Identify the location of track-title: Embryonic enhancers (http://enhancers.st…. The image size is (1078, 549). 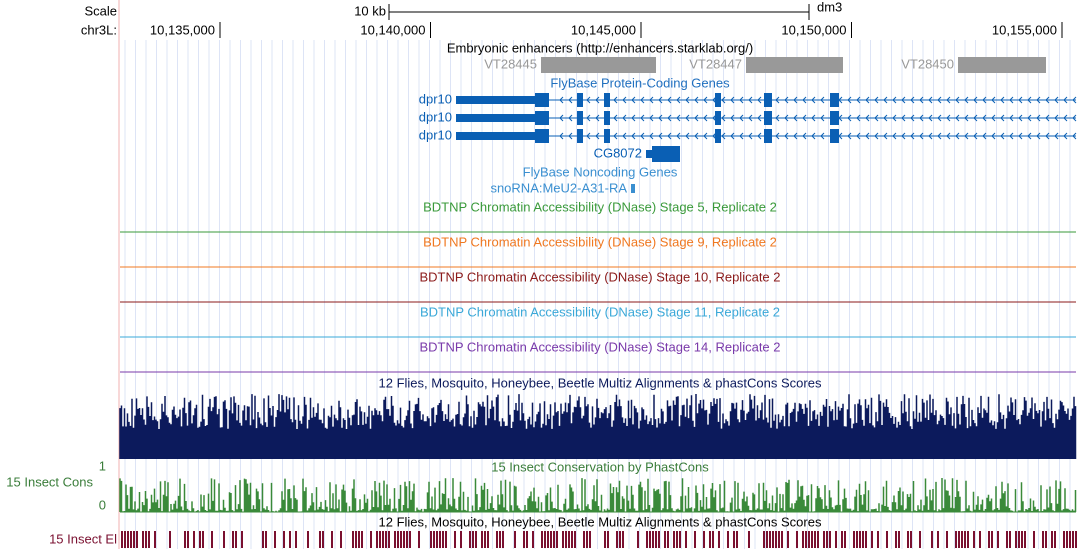
(600, 47).